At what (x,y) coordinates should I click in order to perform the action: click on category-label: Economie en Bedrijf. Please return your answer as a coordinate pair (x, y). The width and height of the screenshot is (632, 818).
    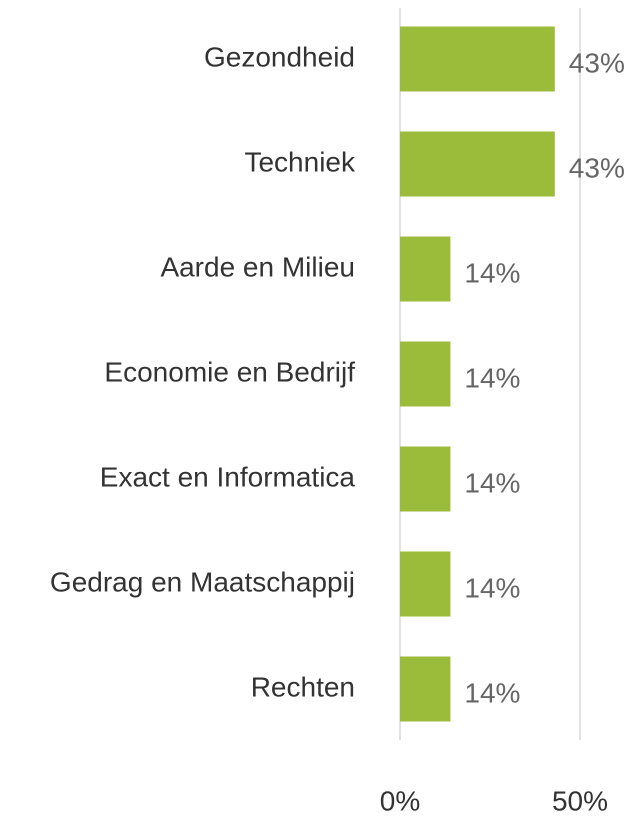
    Looking at the image, I should click on (229, 371).